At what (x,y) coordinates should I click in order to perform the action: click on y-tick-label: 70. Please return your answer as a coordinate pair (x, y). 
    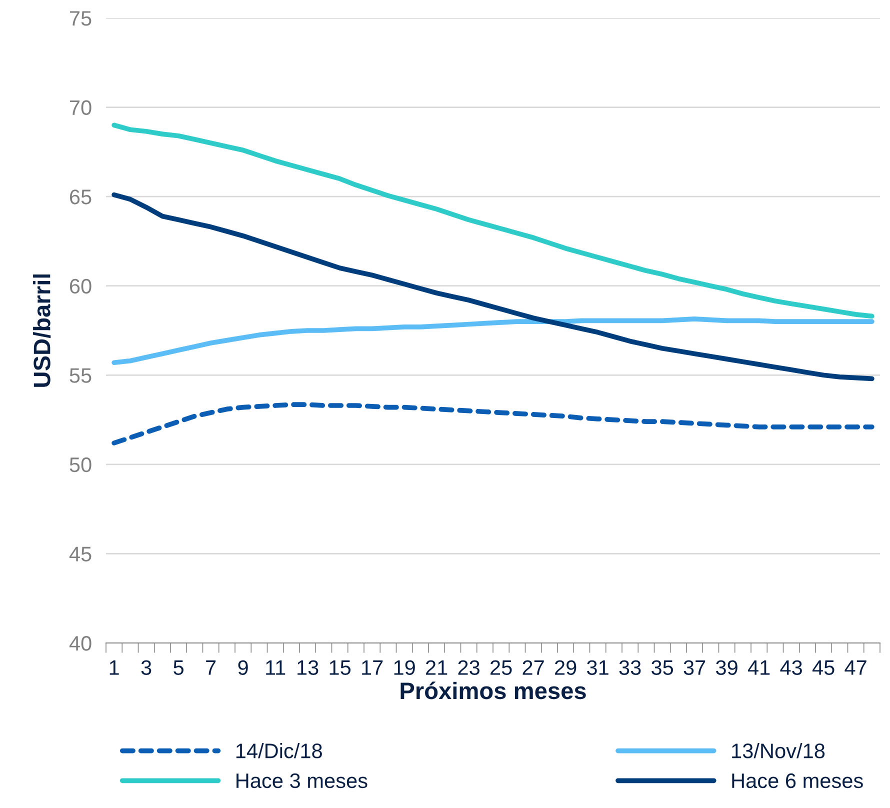
    Looking at the image, I should click on (81, 108).